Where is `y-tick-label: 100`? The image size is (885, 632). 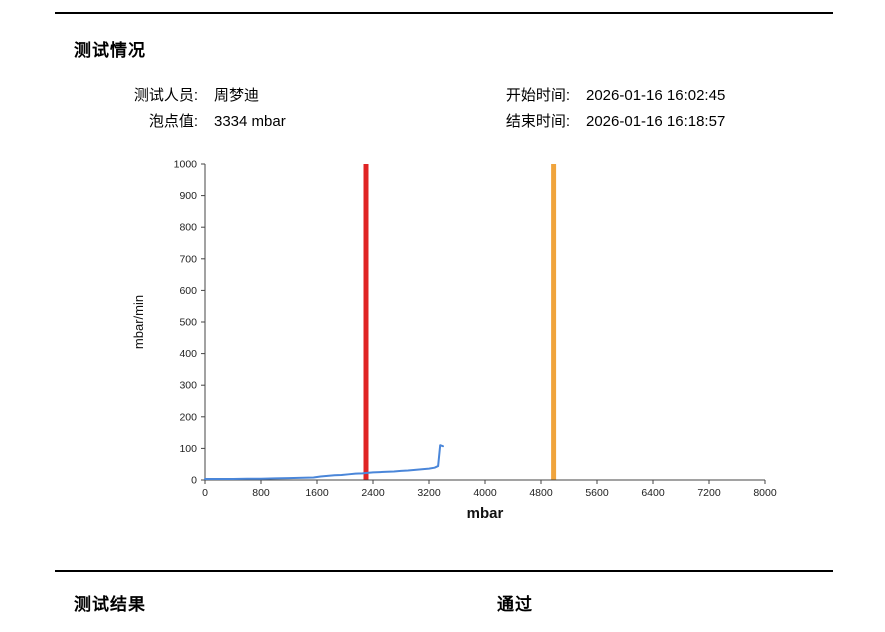
y-tick-label: 100 is located at coordinates (188, 449).